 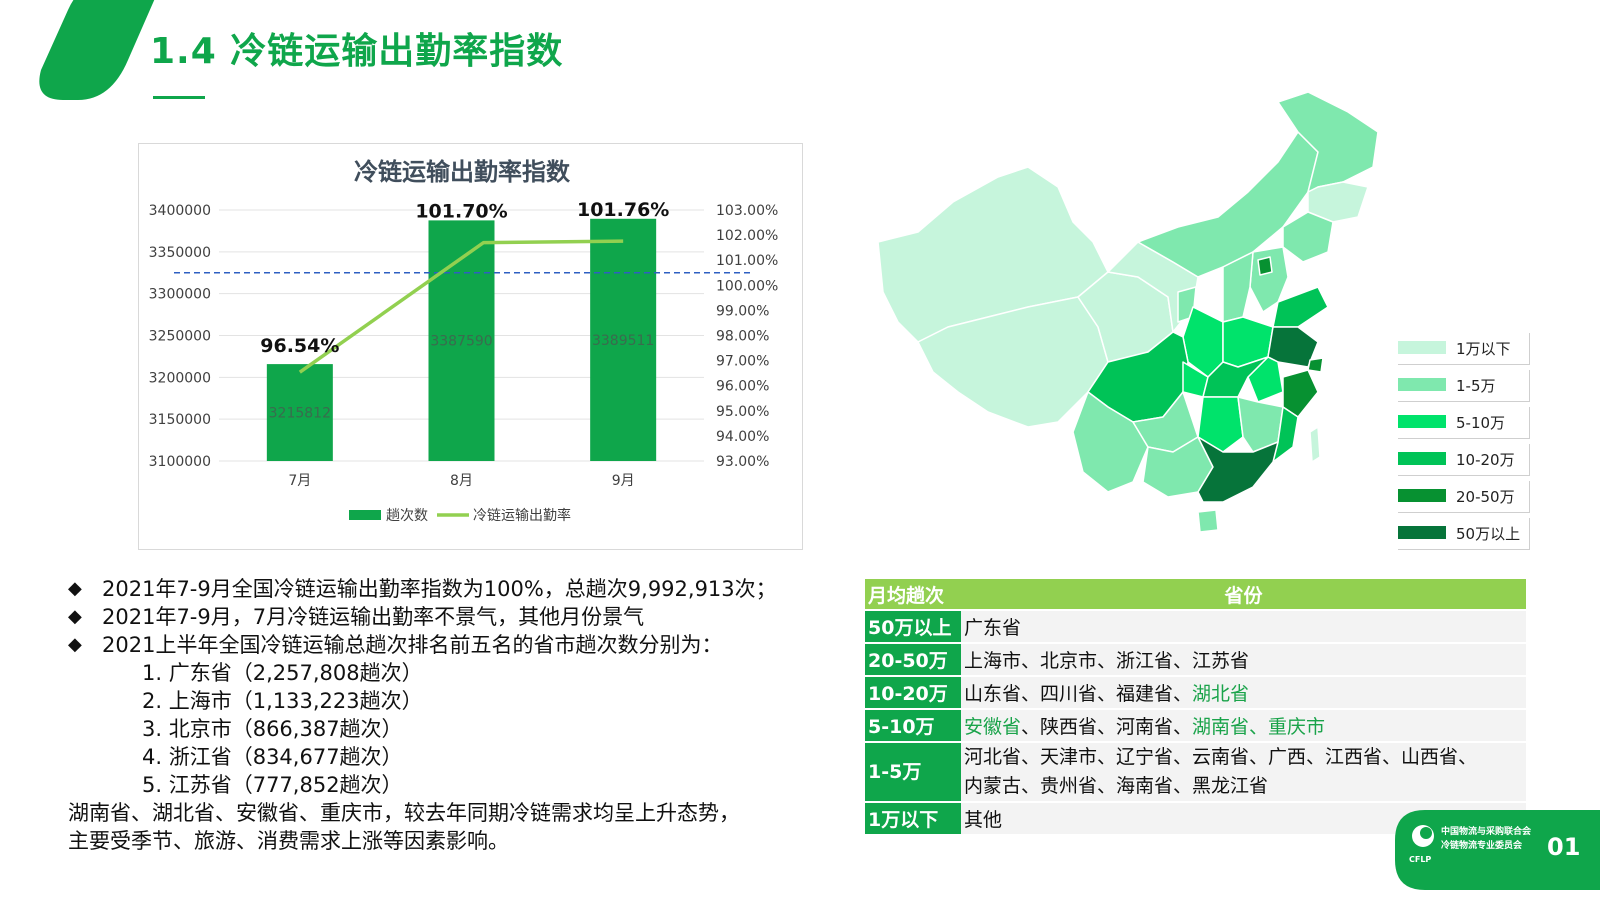 I want to click on legend-item: 20-50万, so click(x=1464, y=497).